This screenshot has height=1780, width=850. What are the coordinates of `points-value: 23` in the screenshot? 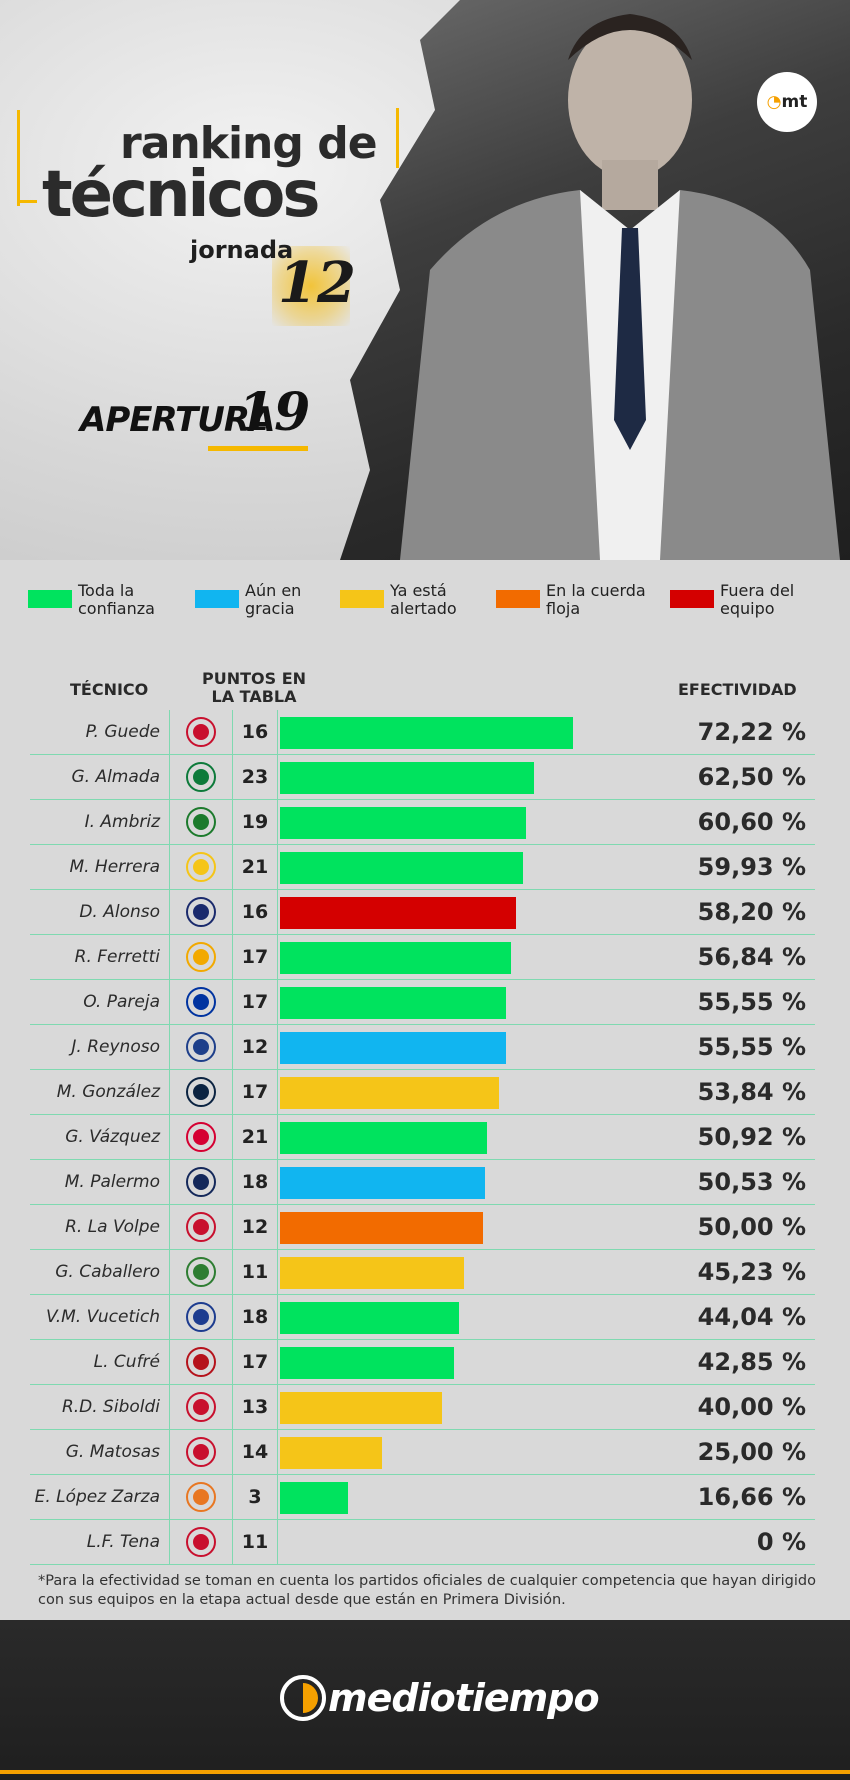 It's located at (255, 777).